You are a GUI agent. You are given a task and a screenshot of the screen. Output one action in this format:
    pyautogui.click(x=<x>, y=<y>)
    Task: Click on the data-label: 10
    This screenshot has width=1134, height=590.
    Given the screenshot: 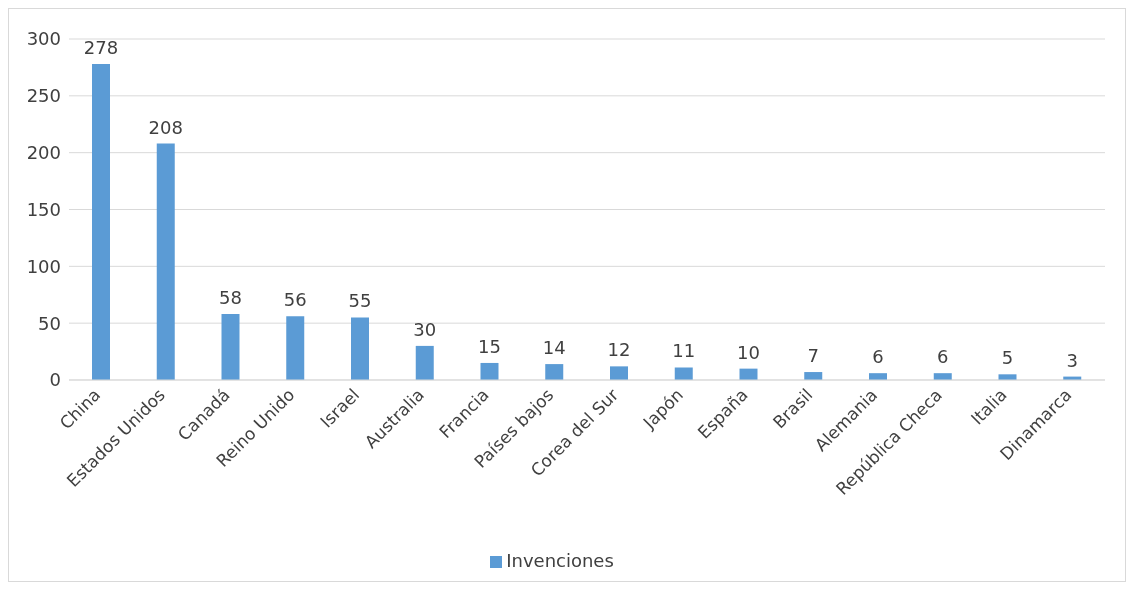 What is the action you would take?
    pyautogui.click(x=748, y=352)
    